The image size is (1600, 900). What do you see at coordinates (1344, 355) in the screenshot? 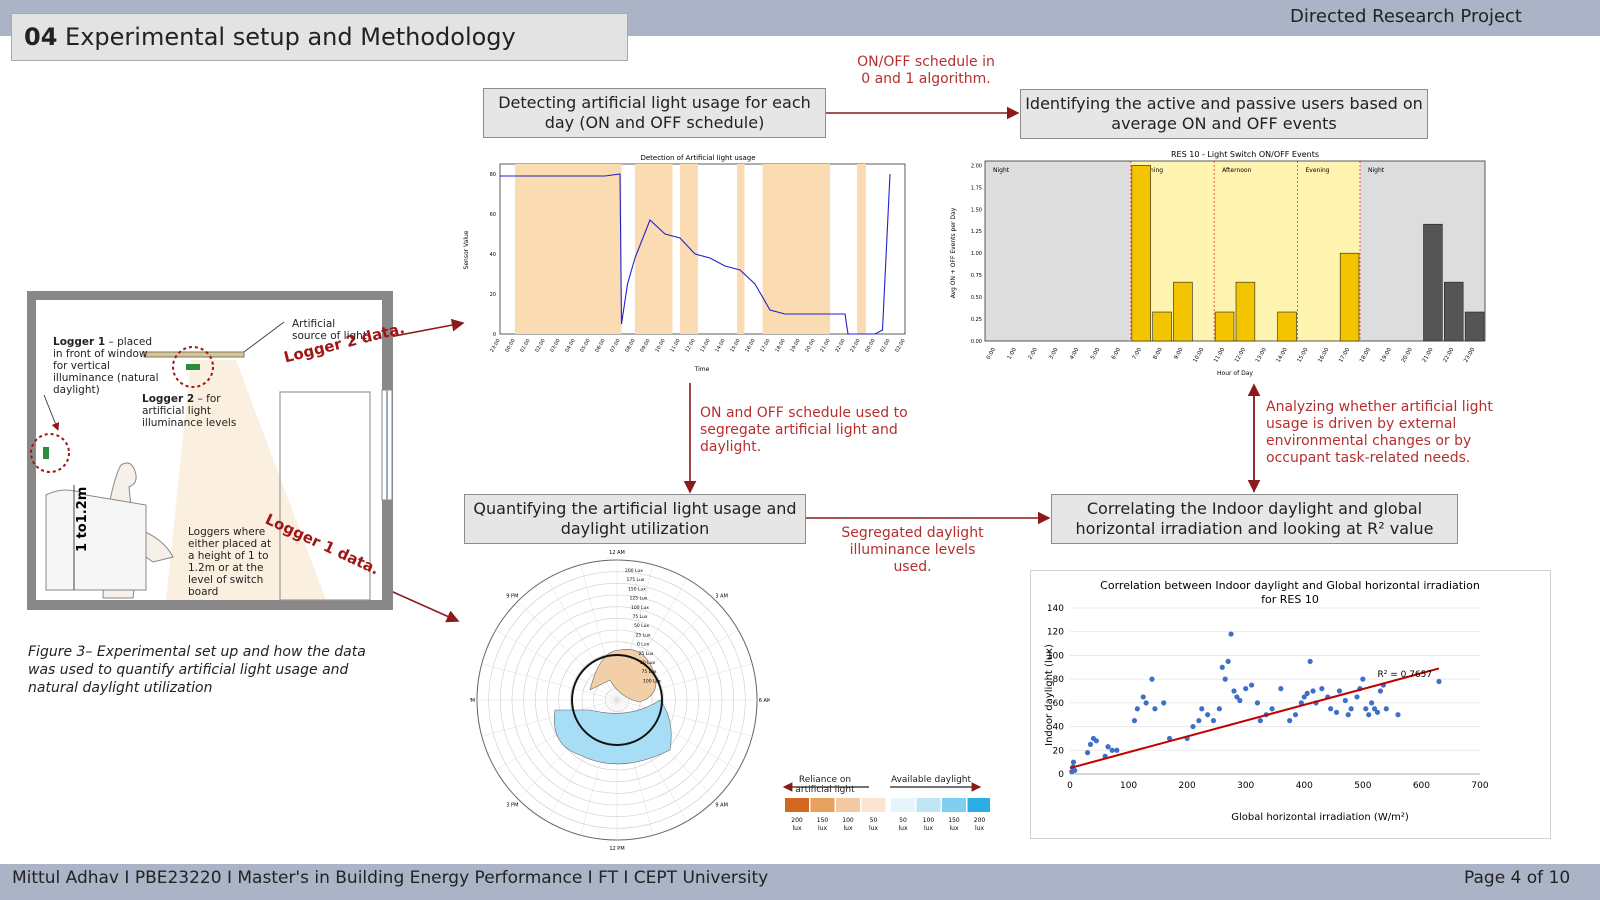
I see `chart2-x-tick: 17:00` at bounding box center [1344, 355].